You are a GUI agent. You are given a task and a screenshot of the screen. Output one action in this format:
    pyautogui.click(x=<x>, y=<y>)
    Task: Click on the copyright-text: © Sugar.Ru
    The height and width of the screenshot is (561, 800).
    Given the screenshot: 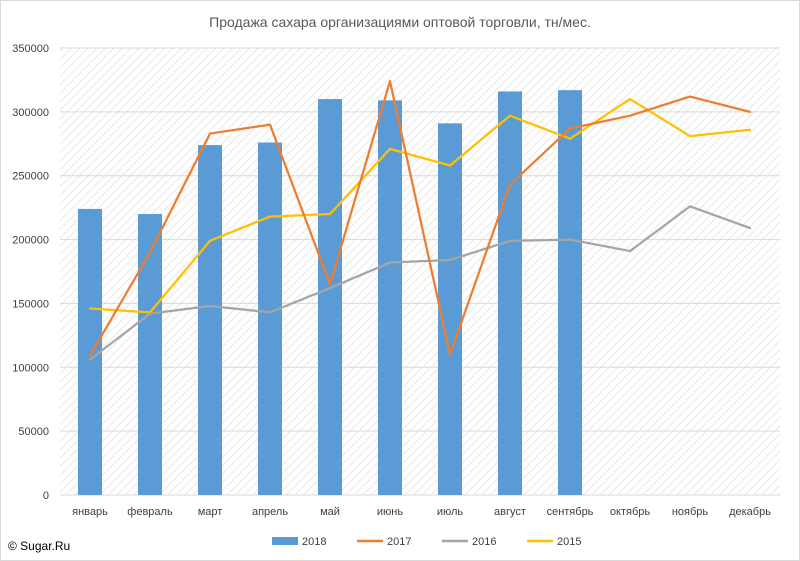 What is the action you would take?
    pyautogui.click(x=39, y=546)
    